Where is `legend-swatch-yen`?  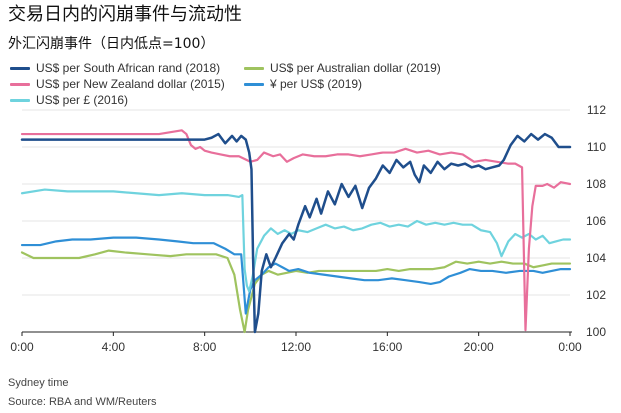 legend-swatch-yen is located at coordinates (254, 84).